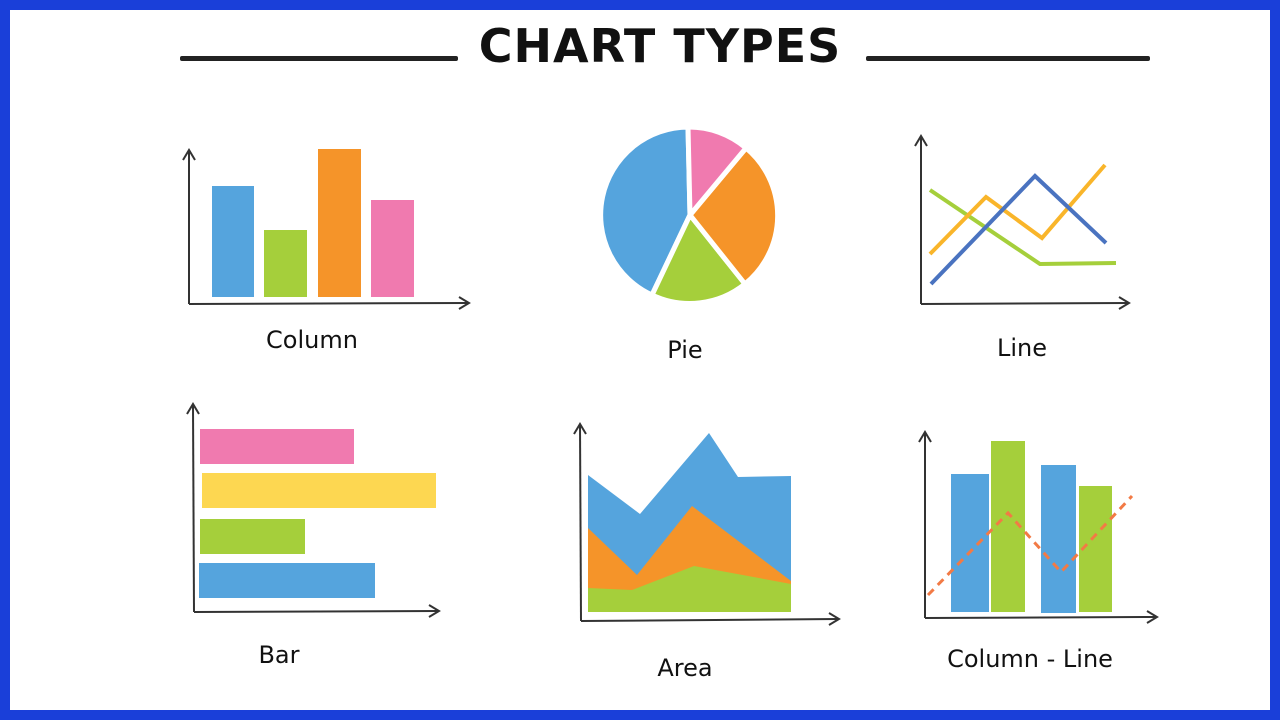 This screenshot has height=720, width=1280. I want to click on label-bar: Bar, so click(279, 655).